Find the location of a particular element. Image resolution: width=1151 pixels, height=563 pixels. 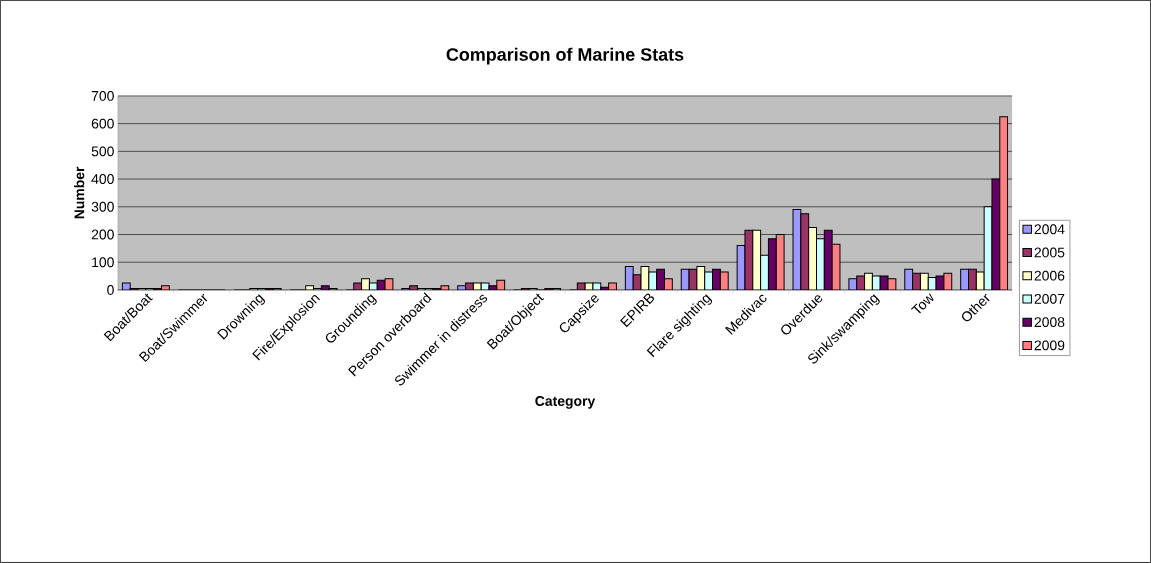

y-tick-label: 200 is located at coordinates (102, 234).